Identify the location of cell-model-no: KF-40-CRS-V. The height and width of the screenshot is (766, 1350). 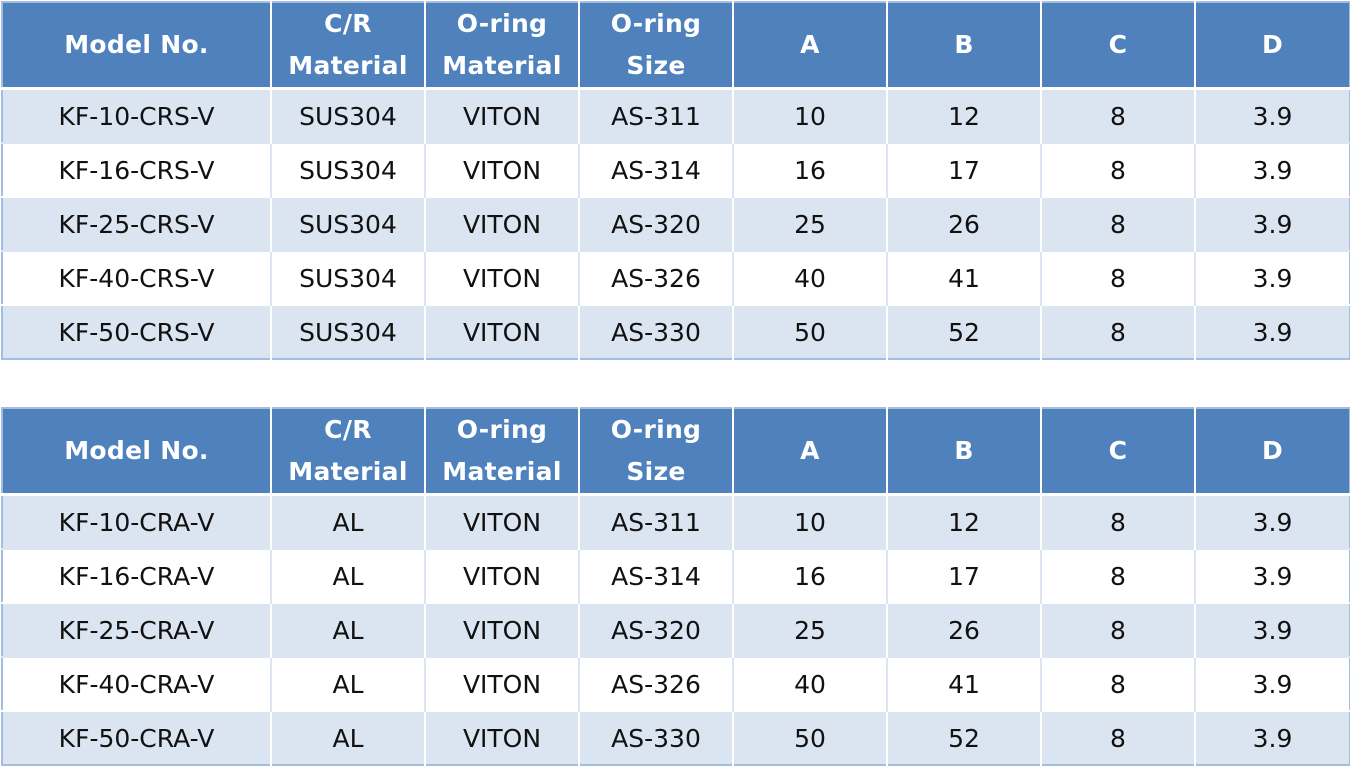
(136, 277).